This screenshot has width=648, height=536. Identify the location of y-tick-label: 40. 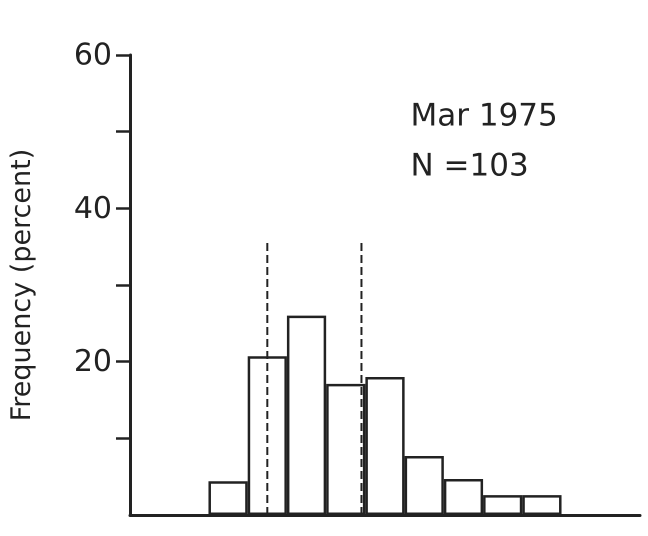
(93, 208).